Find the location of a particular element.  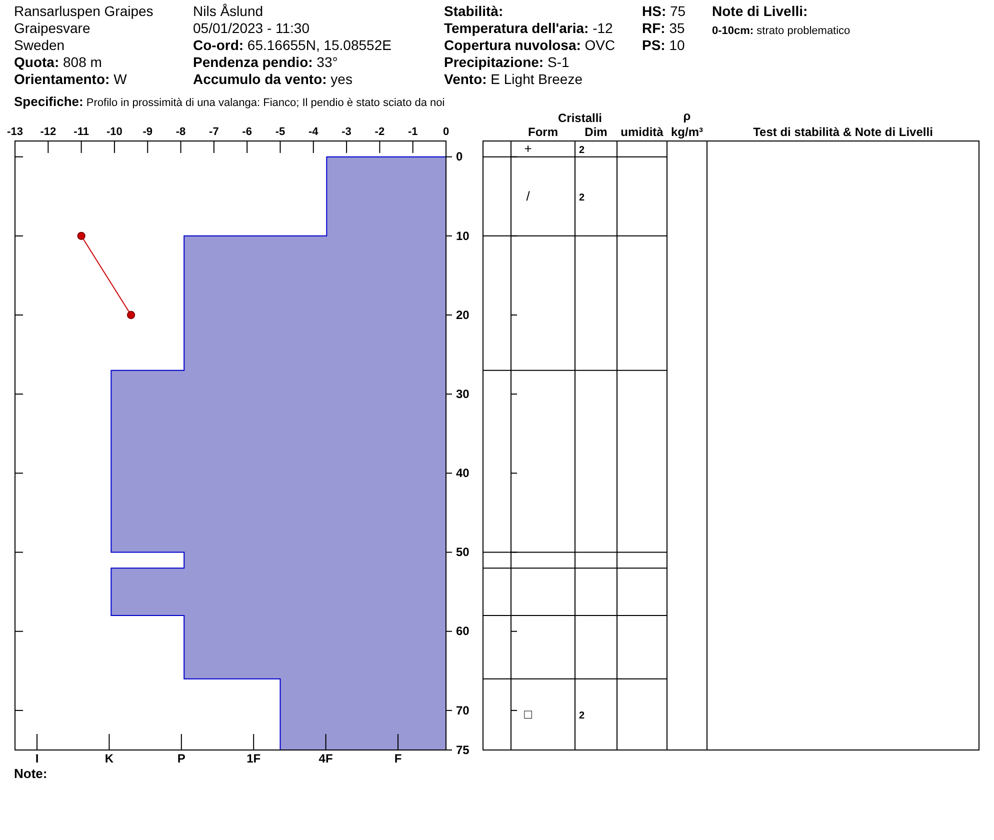

x2-tick-label: -7 is located at coordinates (214, 132).